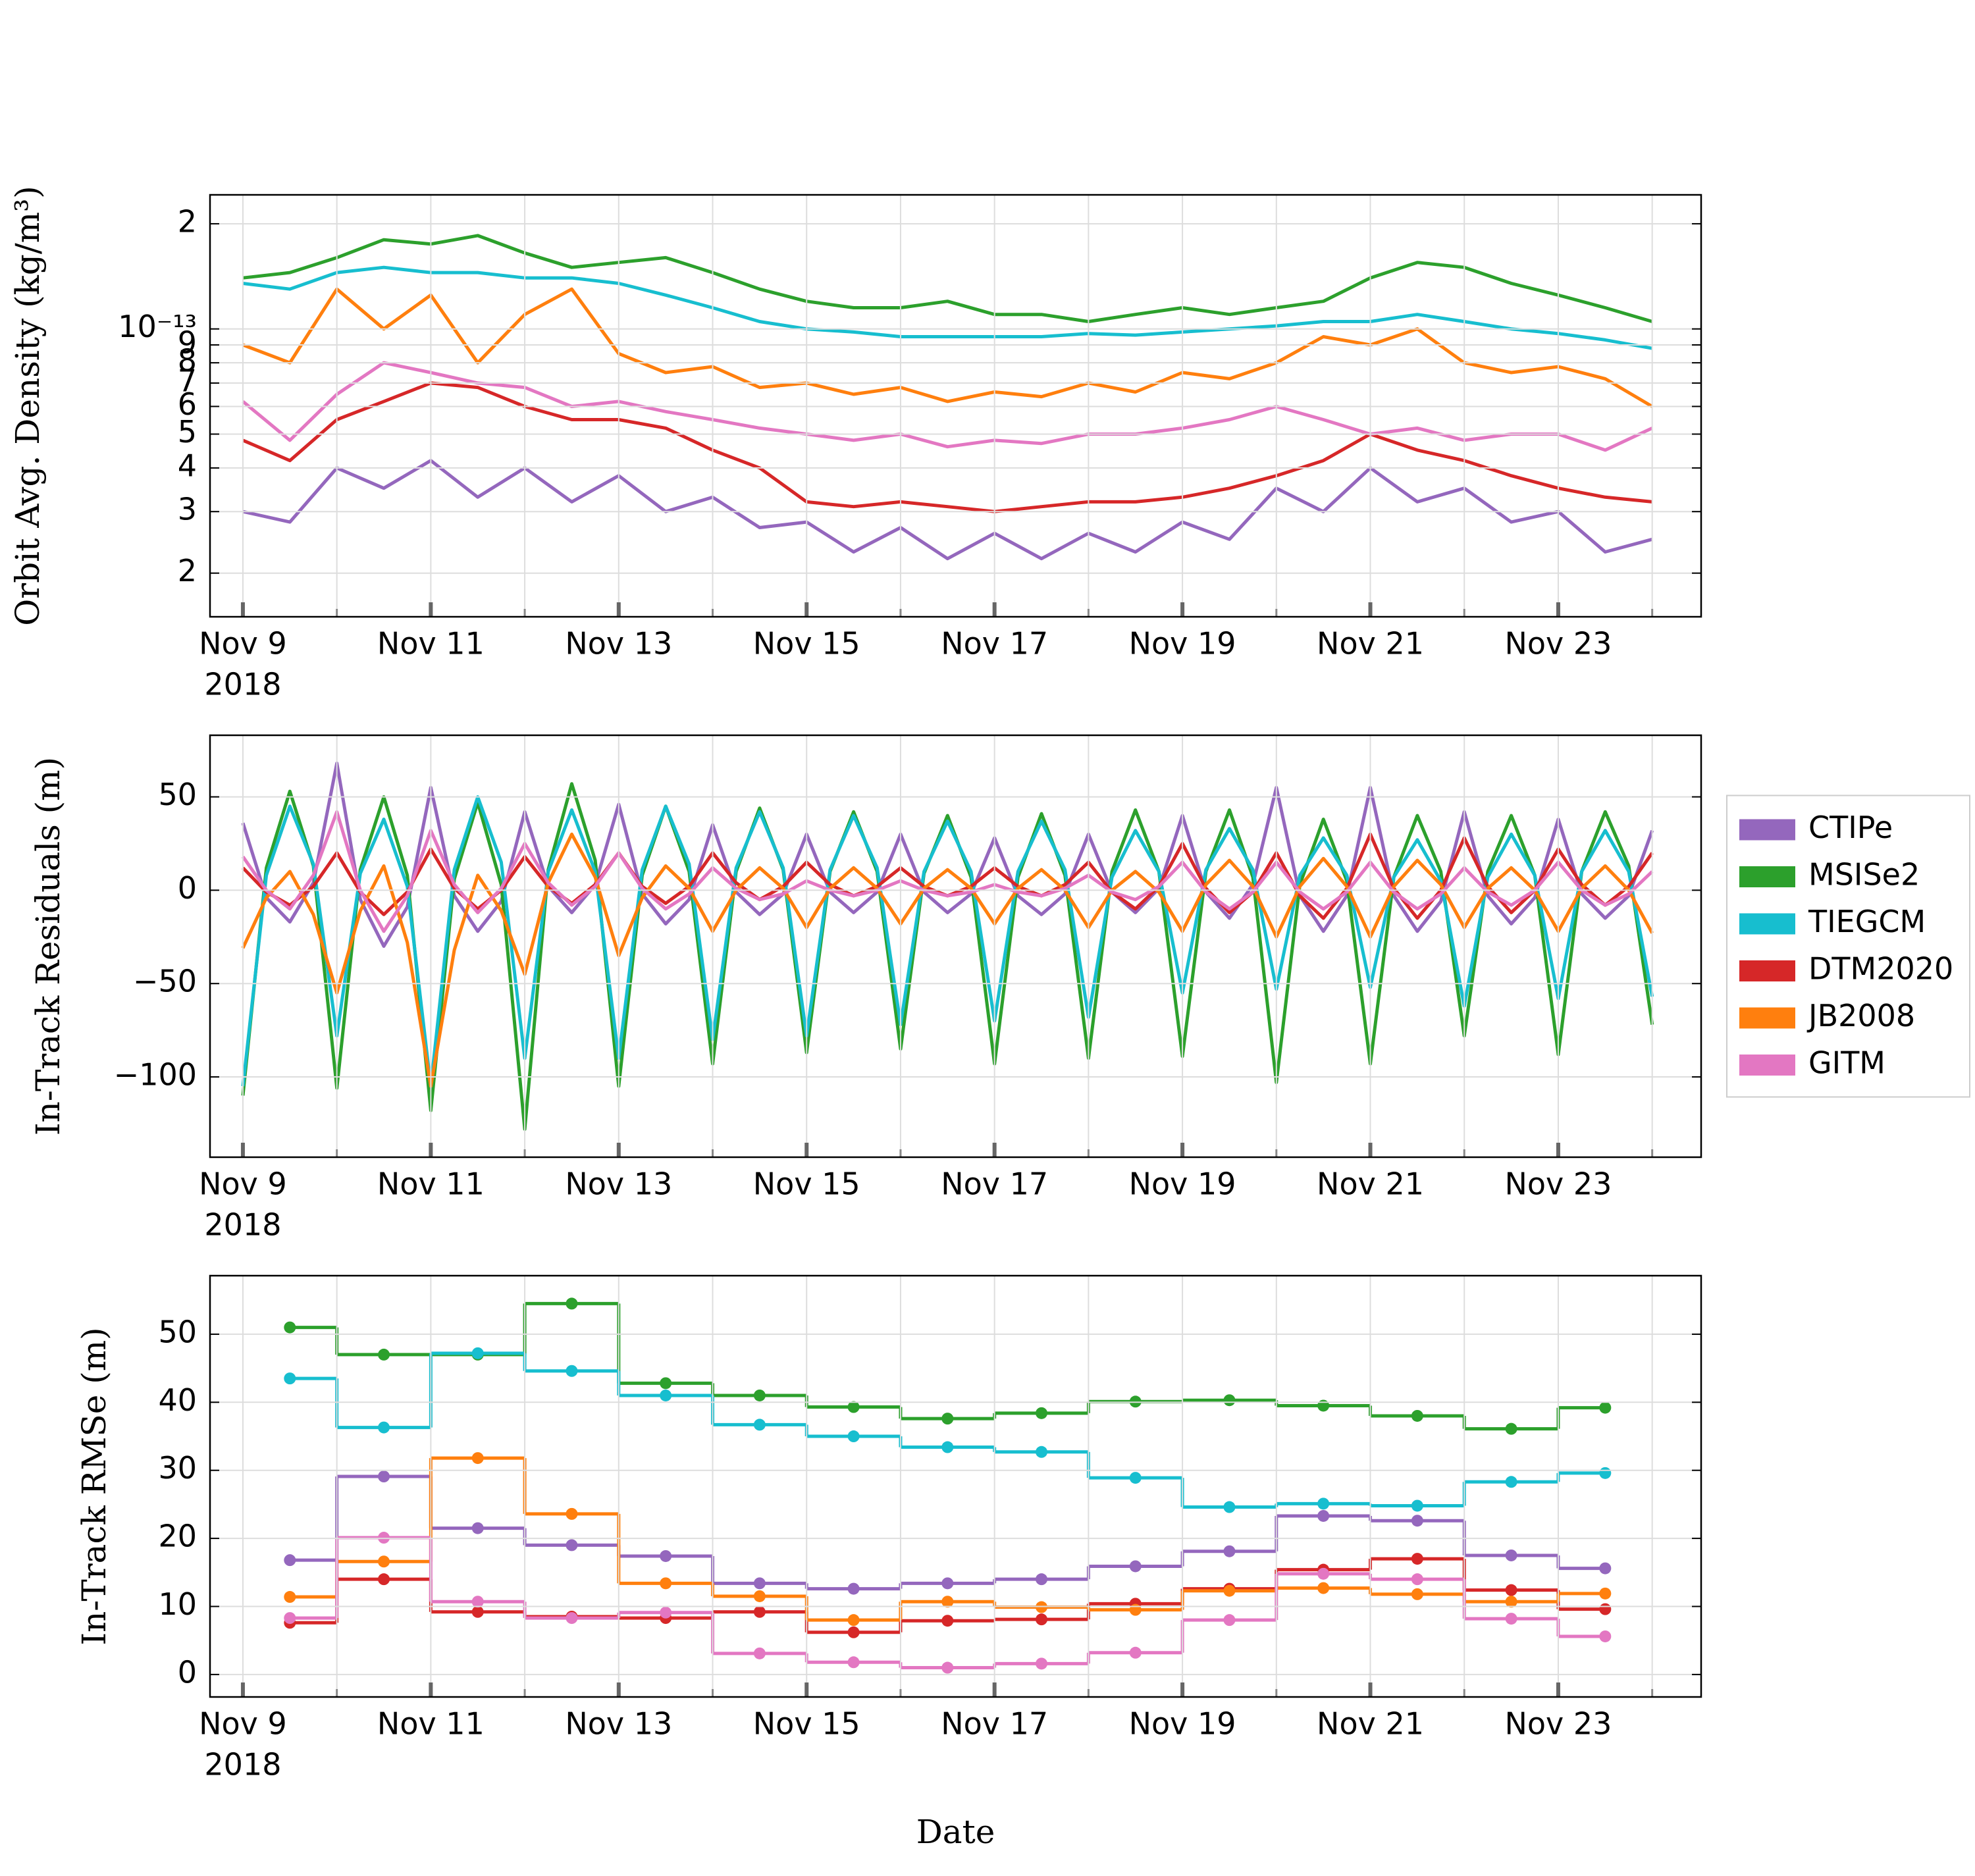  Describe the element at coordinates (177, 1468) in the screenshot. I see `y-tick-label: 30` at that location.